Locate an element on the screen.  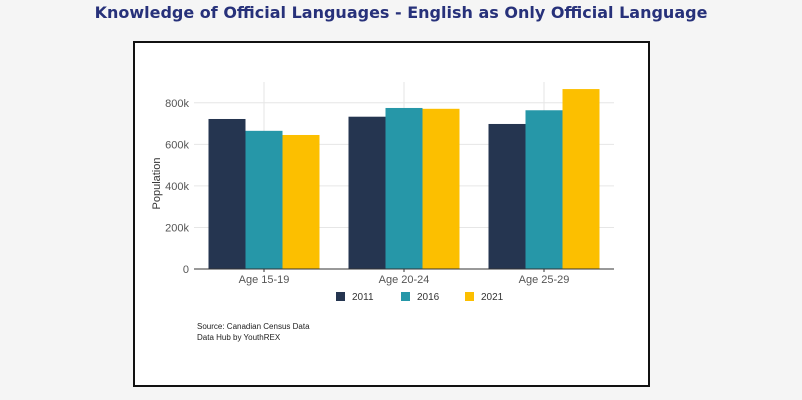
legend-swatch-2011 is located at coordinates (340, 296).